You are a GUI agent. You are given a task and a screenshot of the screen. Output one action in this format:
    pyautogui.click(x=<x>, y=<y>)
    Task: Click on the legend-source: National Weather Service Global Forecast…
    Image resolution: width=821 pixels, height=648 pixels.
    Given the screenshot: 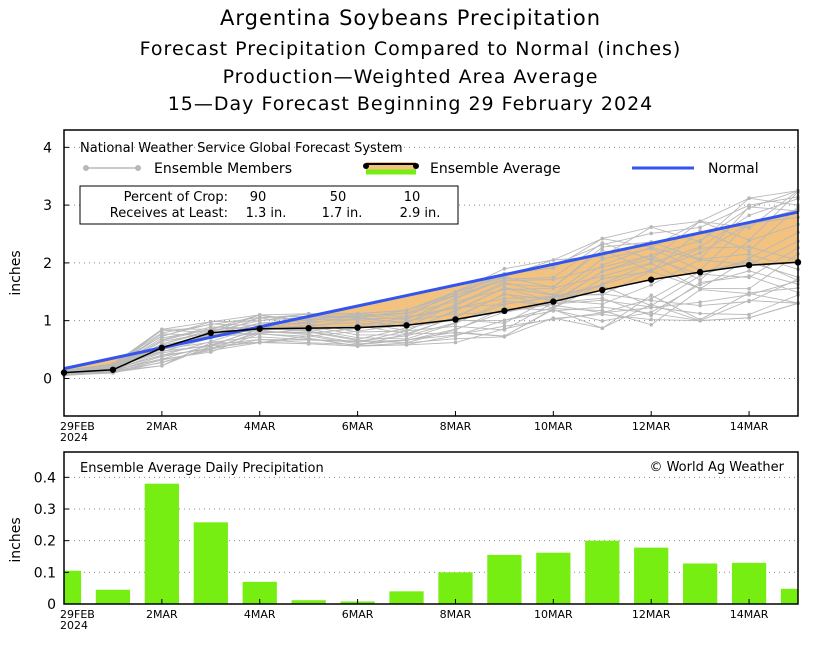 What is the action you would take?
    pyautogui.click(x=241, y=148)
    